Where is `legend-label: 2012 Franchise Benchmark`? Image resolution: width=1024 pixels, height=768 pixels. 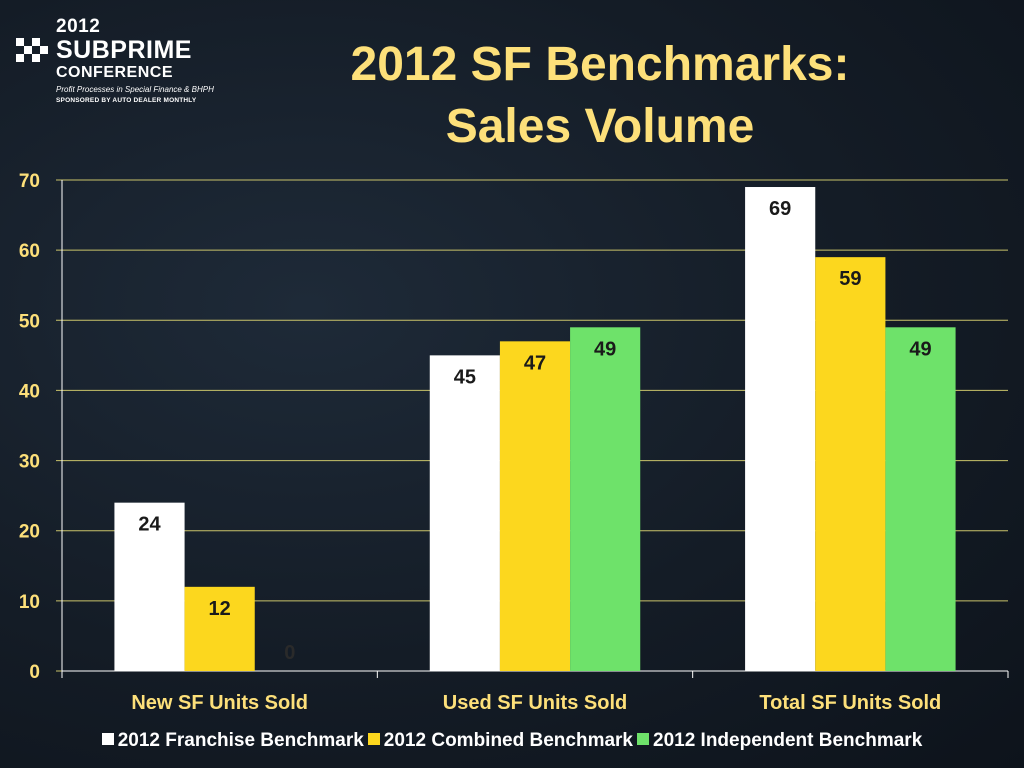
legend-label: 2012 Franchise Benchmark is located at coordinates (240, 740).